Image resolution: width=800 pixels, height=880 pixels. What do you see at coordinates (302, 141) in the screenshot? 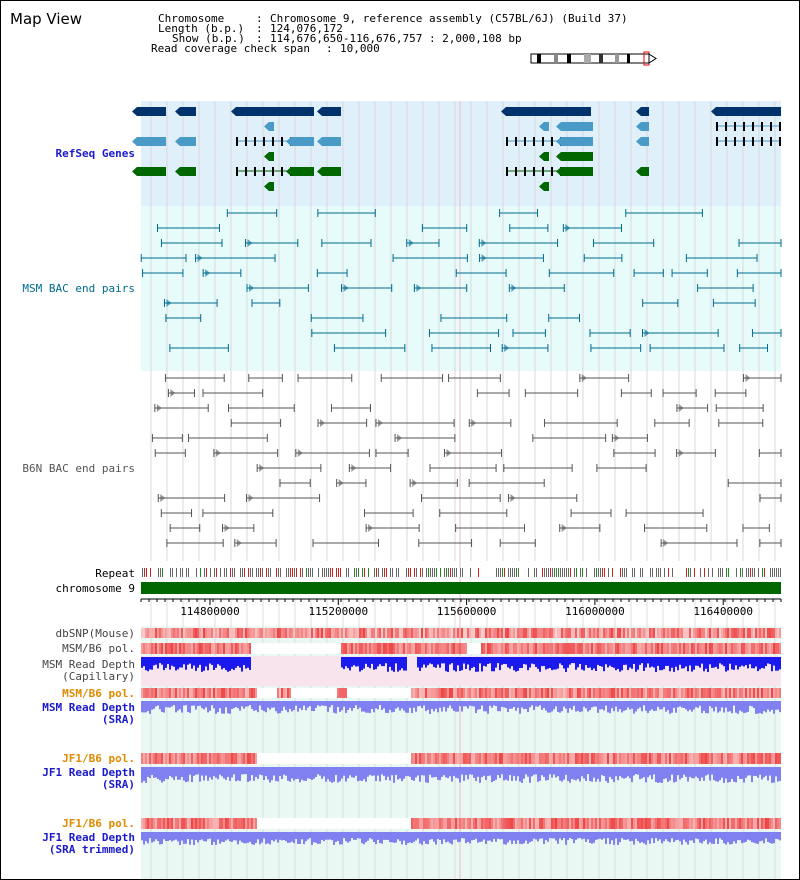
I see `gene-block` at bounding box center [302, 141].